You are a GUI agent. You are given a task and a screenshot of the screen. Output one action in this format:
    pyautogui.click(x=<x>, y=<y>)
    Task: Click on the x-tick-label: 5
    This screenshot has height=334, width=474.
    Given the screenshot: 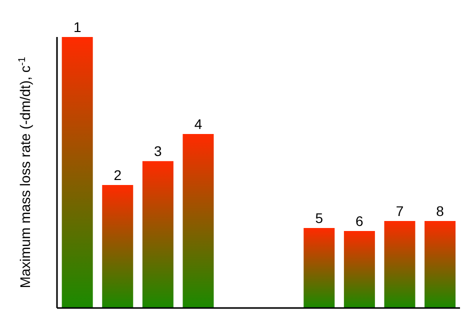 What is the action you would take?
    pyautogui.click(x=319, y=218)
    